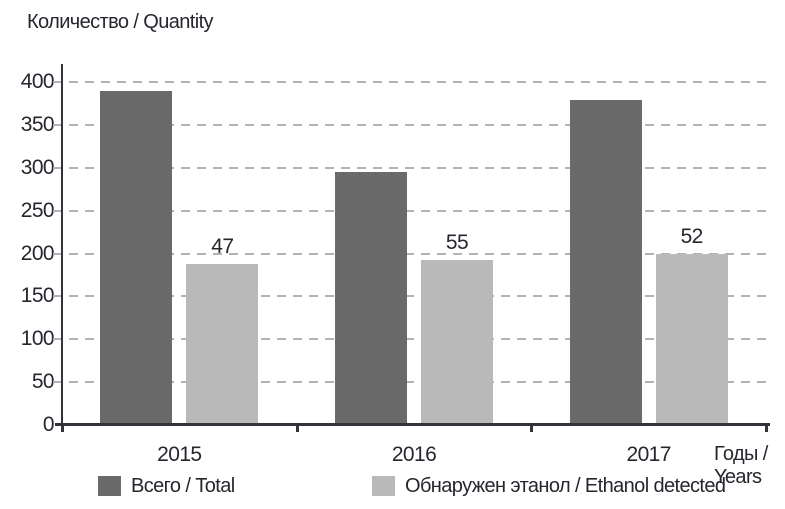 Image resolution: width=785 pixels, height=509 pixels. I want to click on bar-total-2017, so click(605, 262).